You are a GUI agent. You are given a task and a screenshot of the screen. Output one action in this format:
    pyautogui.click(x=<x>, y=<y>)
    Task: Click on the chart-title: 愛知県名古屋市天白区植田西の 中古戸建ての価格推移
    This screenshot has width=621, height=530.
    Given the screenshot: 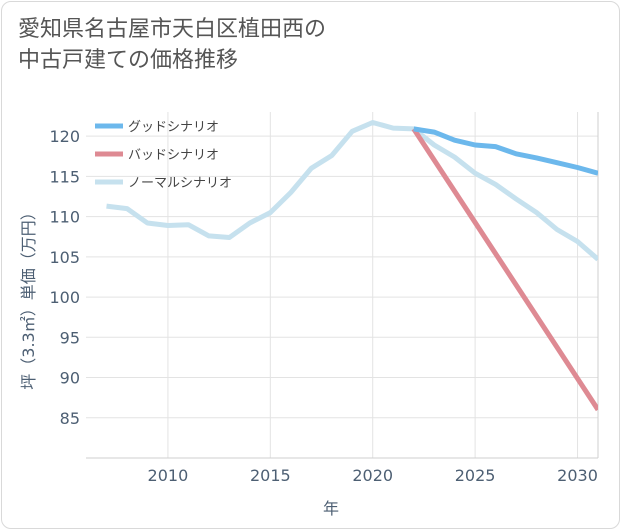 What is the action you would take?
    pyautogui.click(x=308, y=45)
    